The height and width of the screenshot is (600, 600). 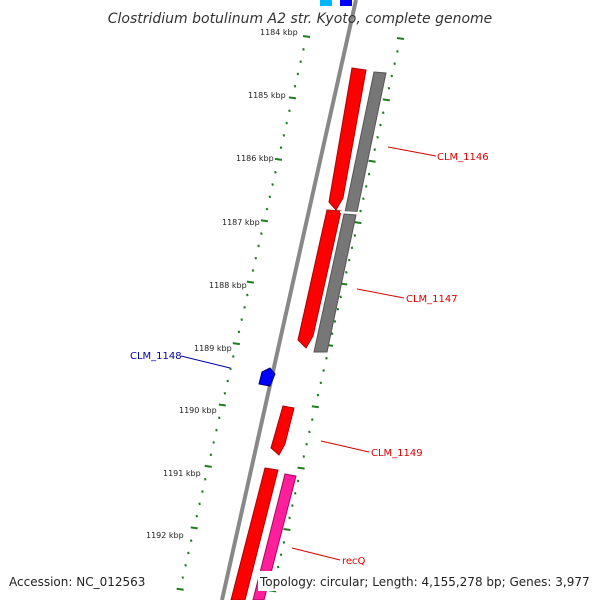 I want to click on gene-label-clm-1149: CLM_1149, so click(x=397, y=453).